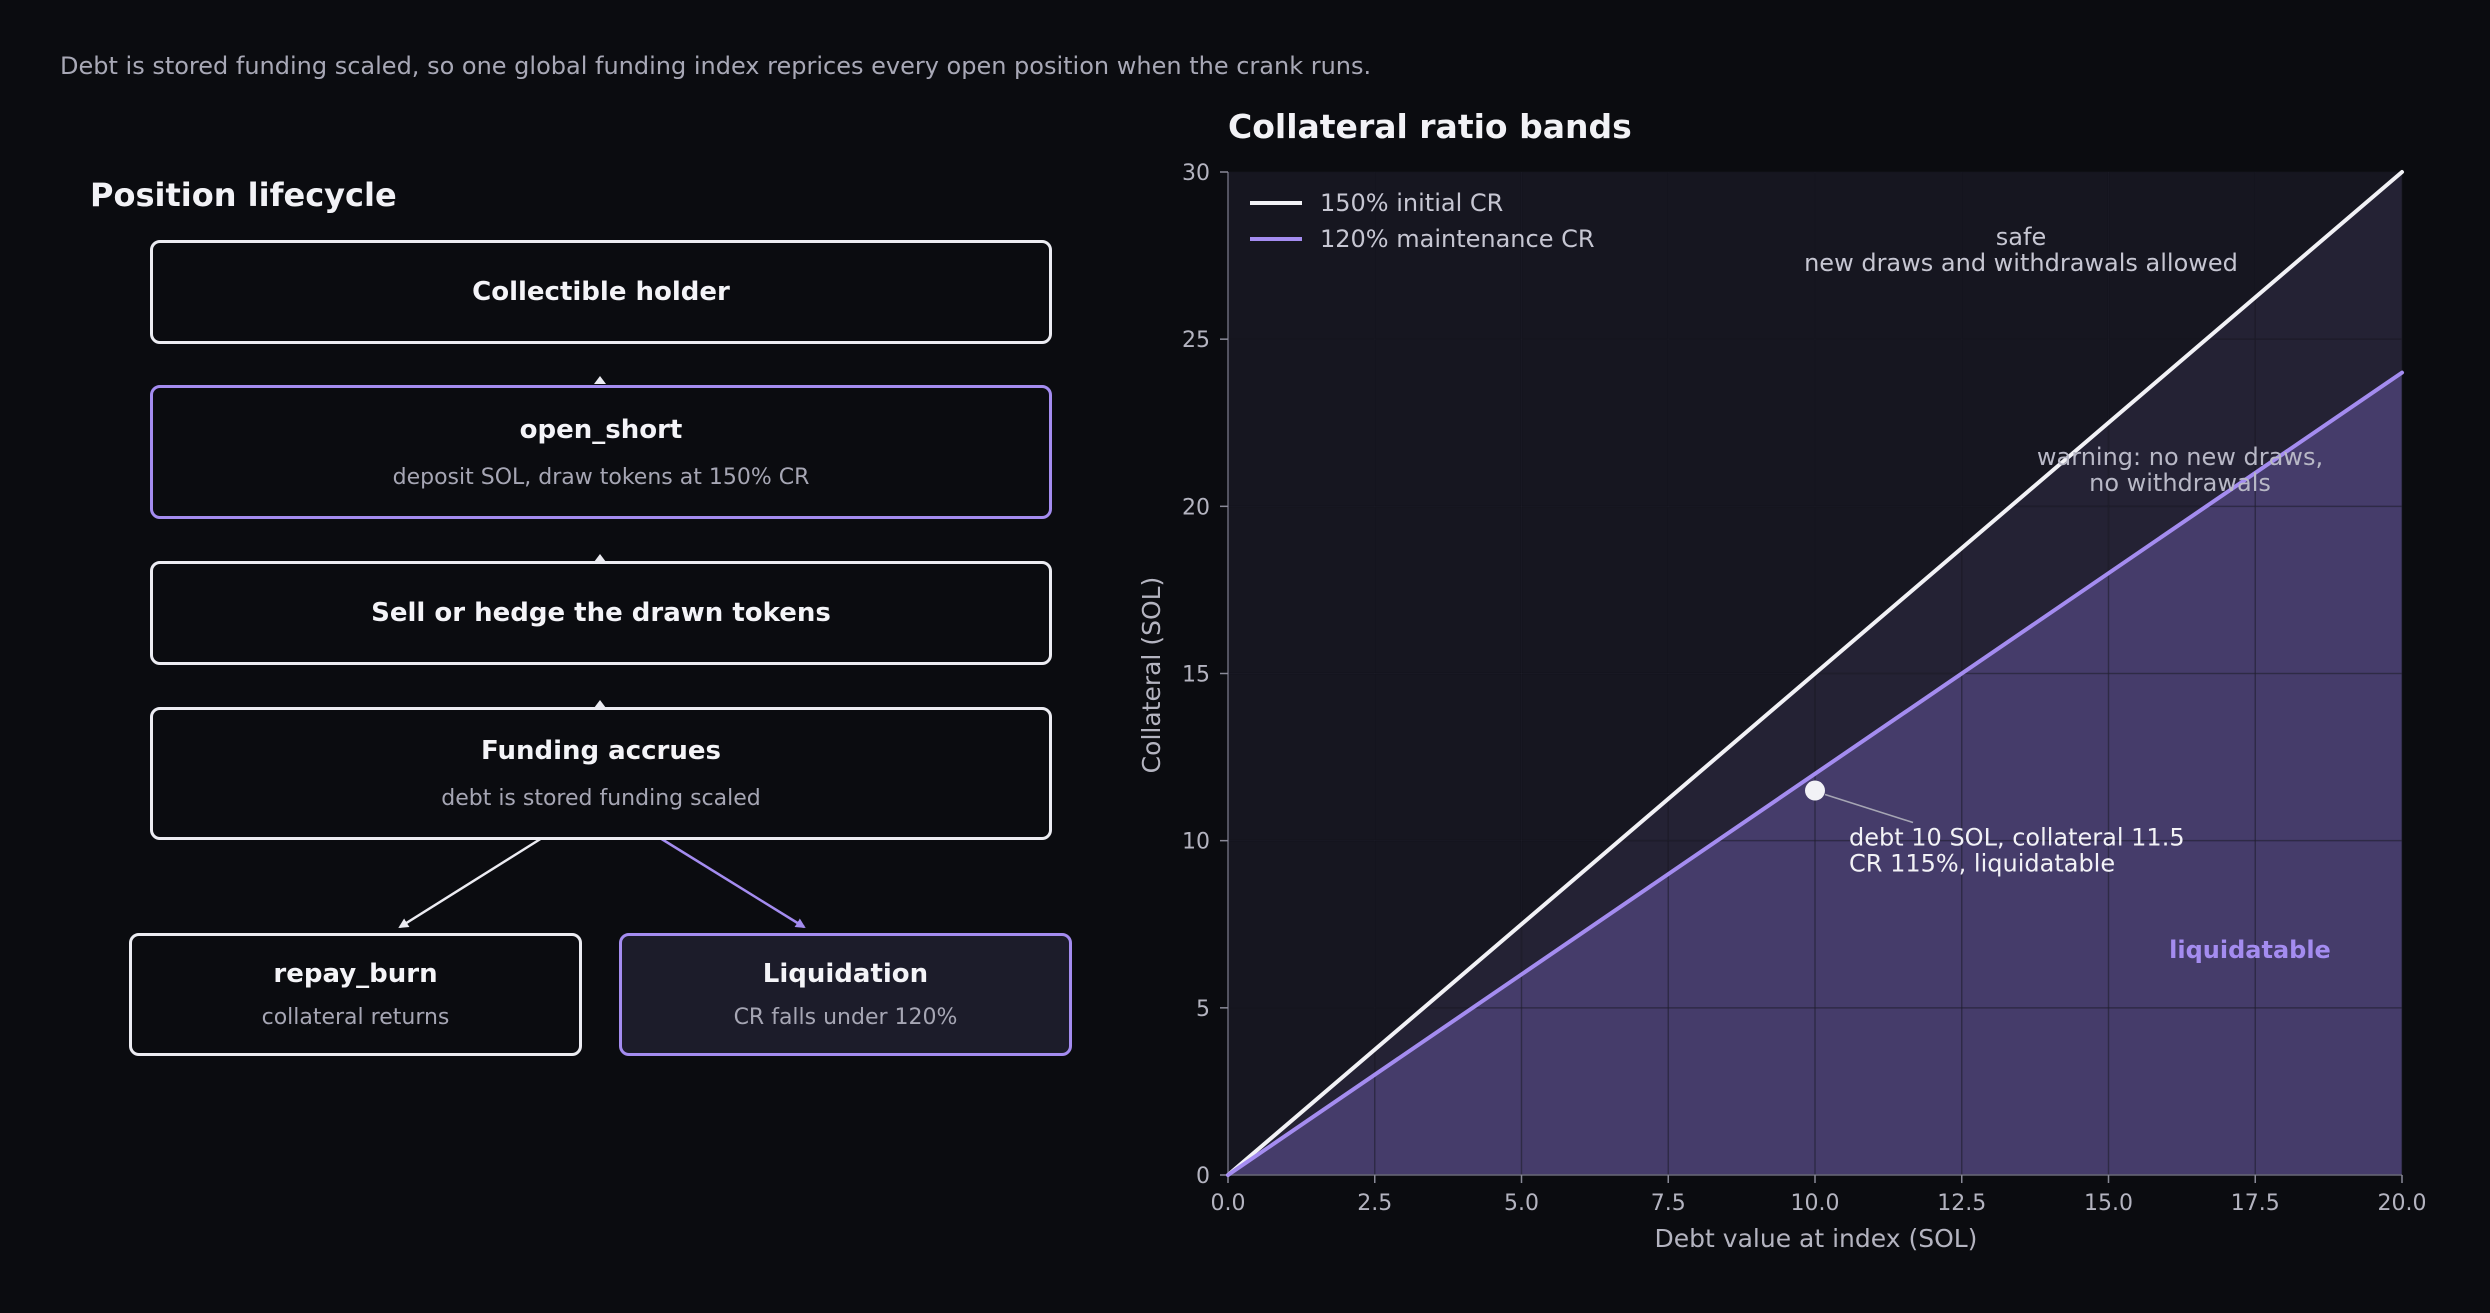  I want to click on arrow-to-repay, so click(470, 882).